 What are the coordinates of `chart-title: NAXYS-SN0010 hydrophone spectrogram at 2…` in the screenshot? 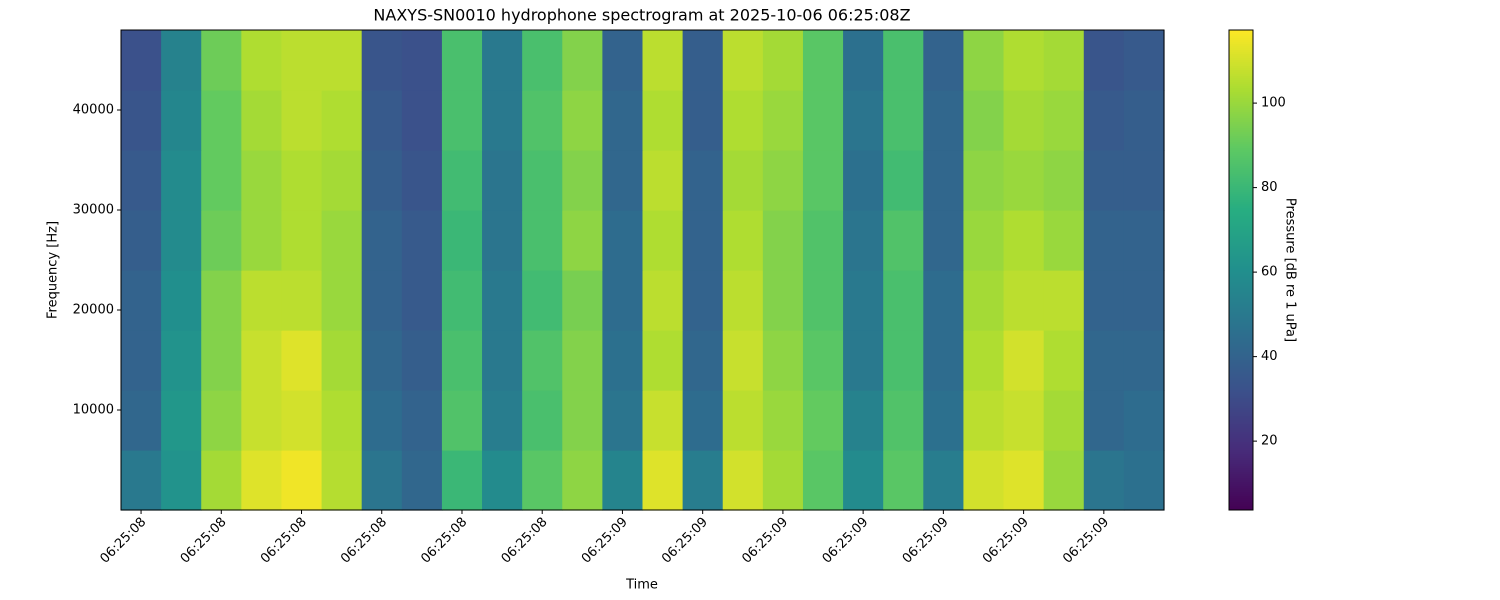 It's located at (641, 15).